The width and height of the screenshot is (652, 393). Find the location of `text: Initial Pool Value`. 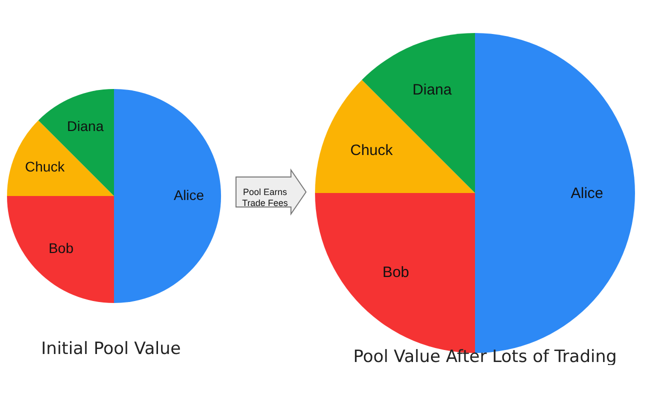

text: Initial Pool Value is located at coordinates (111, 349).